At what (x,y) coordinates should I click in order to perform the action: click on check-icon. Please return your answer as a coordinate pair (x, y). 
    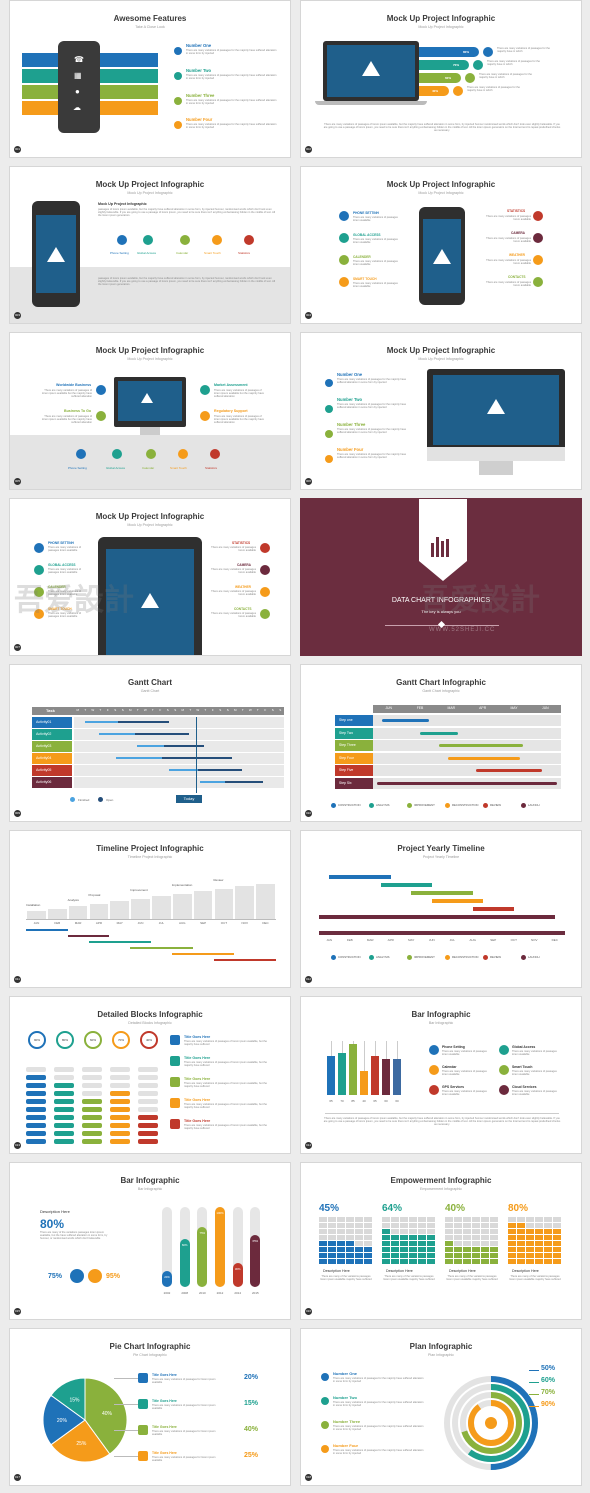
    Looking at the image, I should click on (329, 459).